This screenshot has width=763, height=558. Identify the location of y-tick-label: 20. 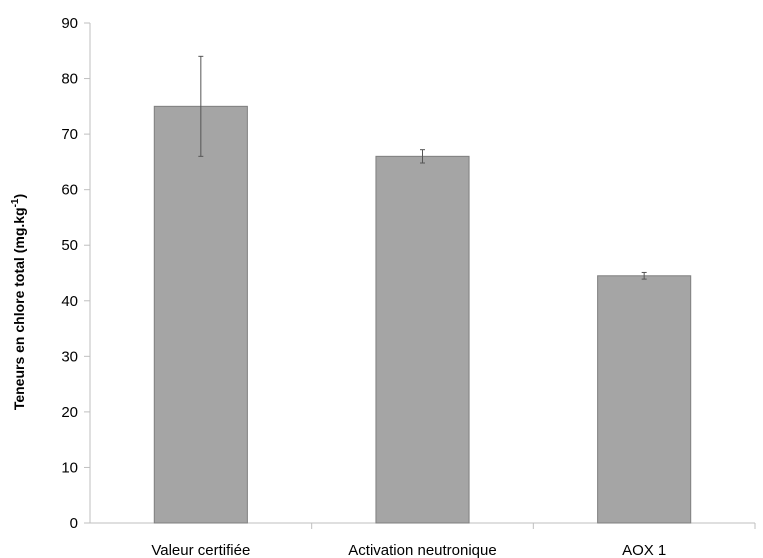
(69, 412).